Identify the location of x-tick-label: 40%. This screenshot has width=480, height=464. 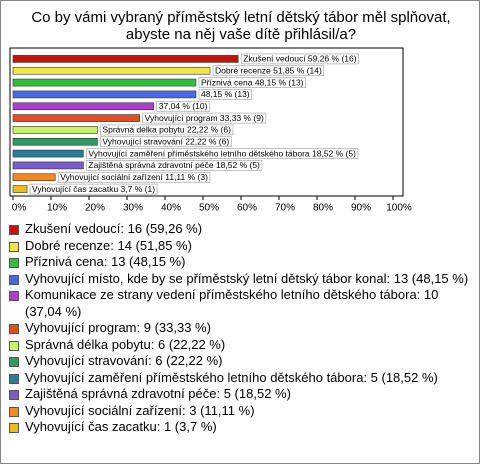
(171, 208).